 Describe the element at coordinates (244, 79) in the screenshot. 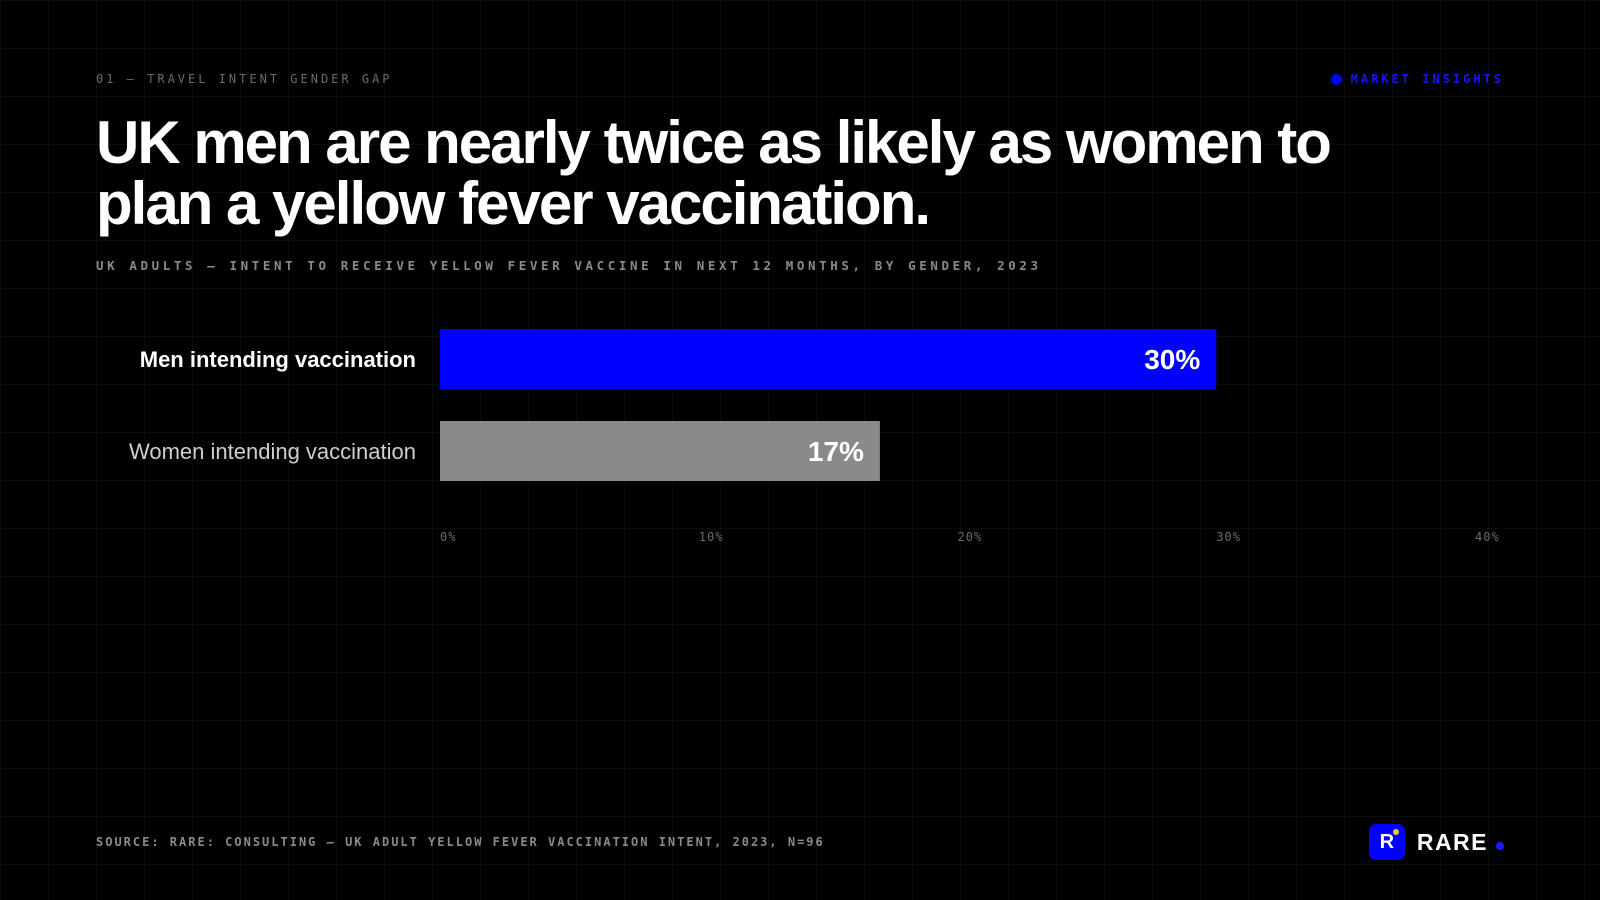

I see `section-eyebrow: 01 — TRAVEL INTENT GENDER GAP` at that location.